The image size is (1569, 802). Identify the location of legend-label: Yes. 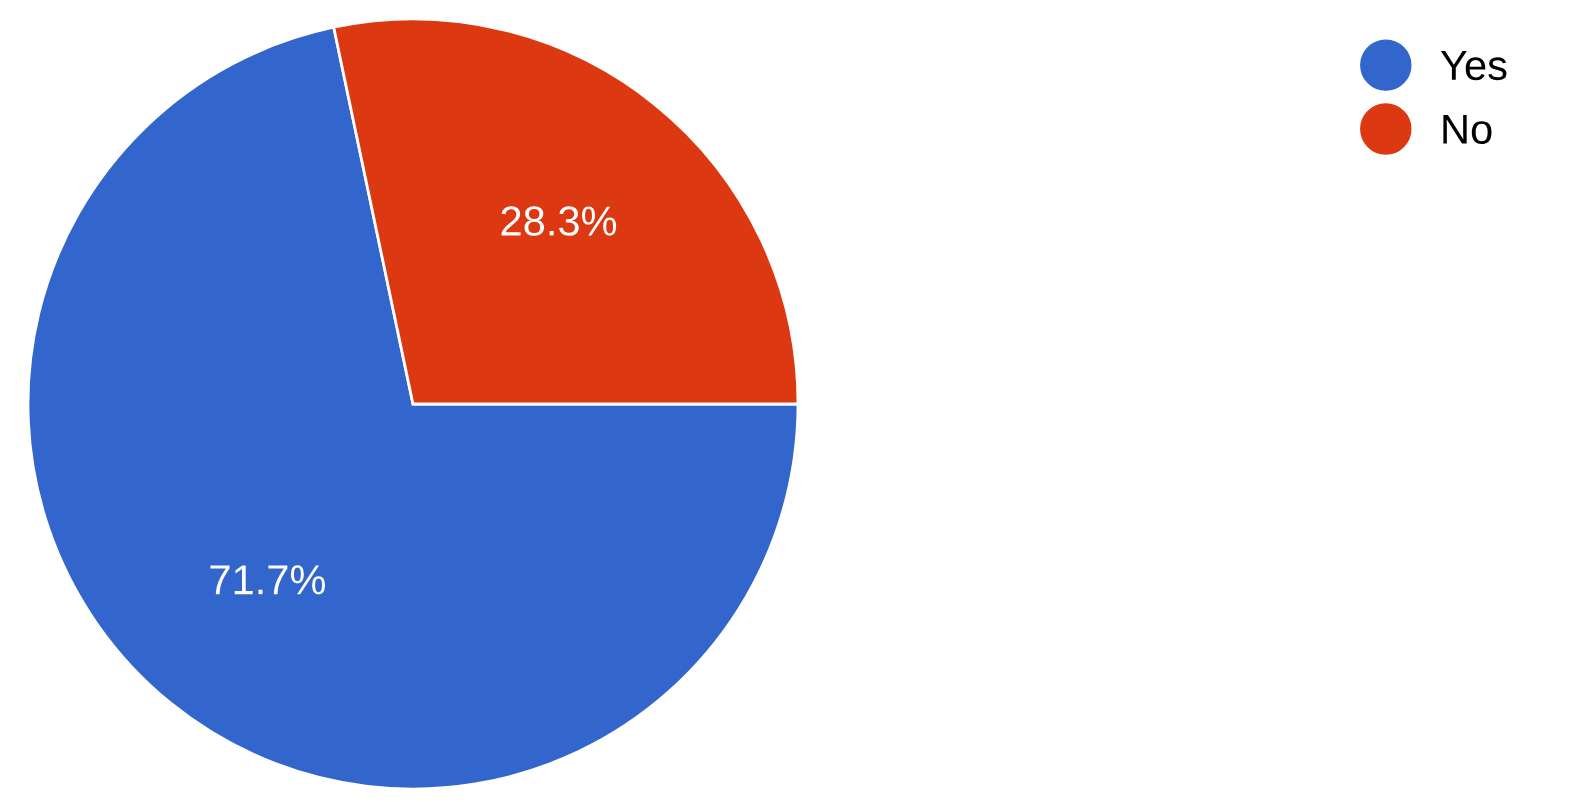
(1473, 66).